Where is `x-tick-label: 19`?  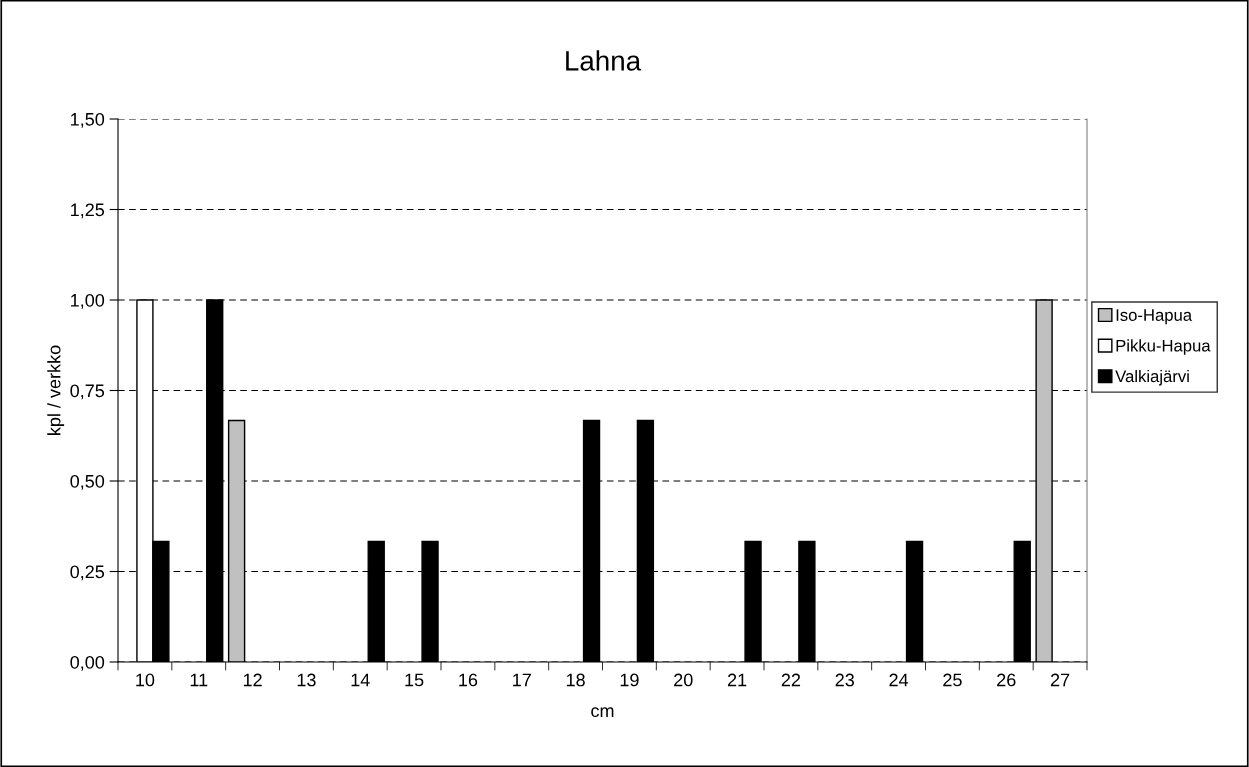
x-tick-label: 19 is located at coordinates (629, 680).